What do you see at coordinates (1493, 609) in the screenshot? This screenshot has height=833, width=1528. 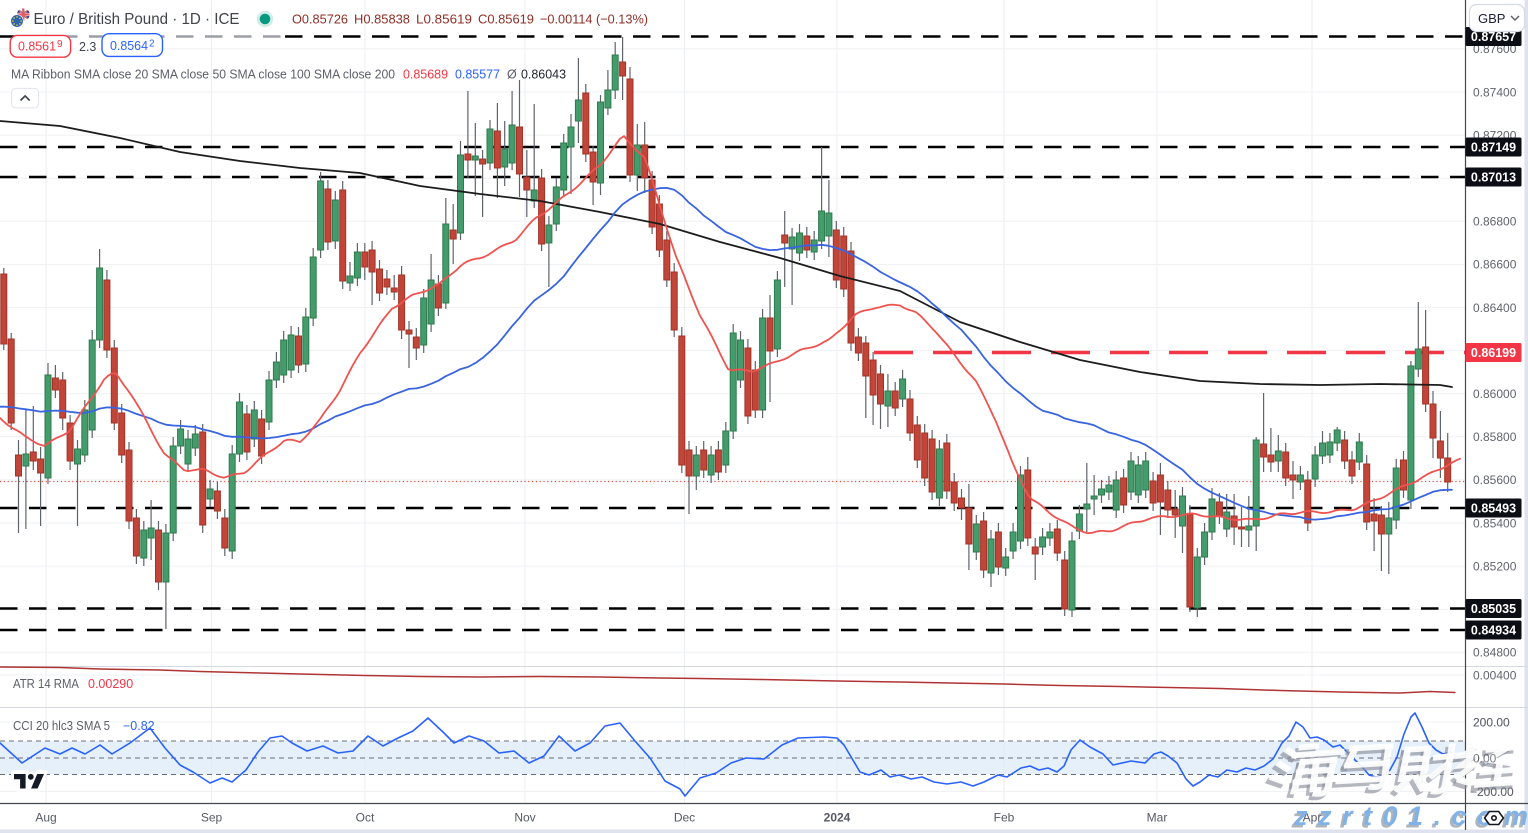 I see `svg-text: 0.85035` at bounding box center [1493, 609].